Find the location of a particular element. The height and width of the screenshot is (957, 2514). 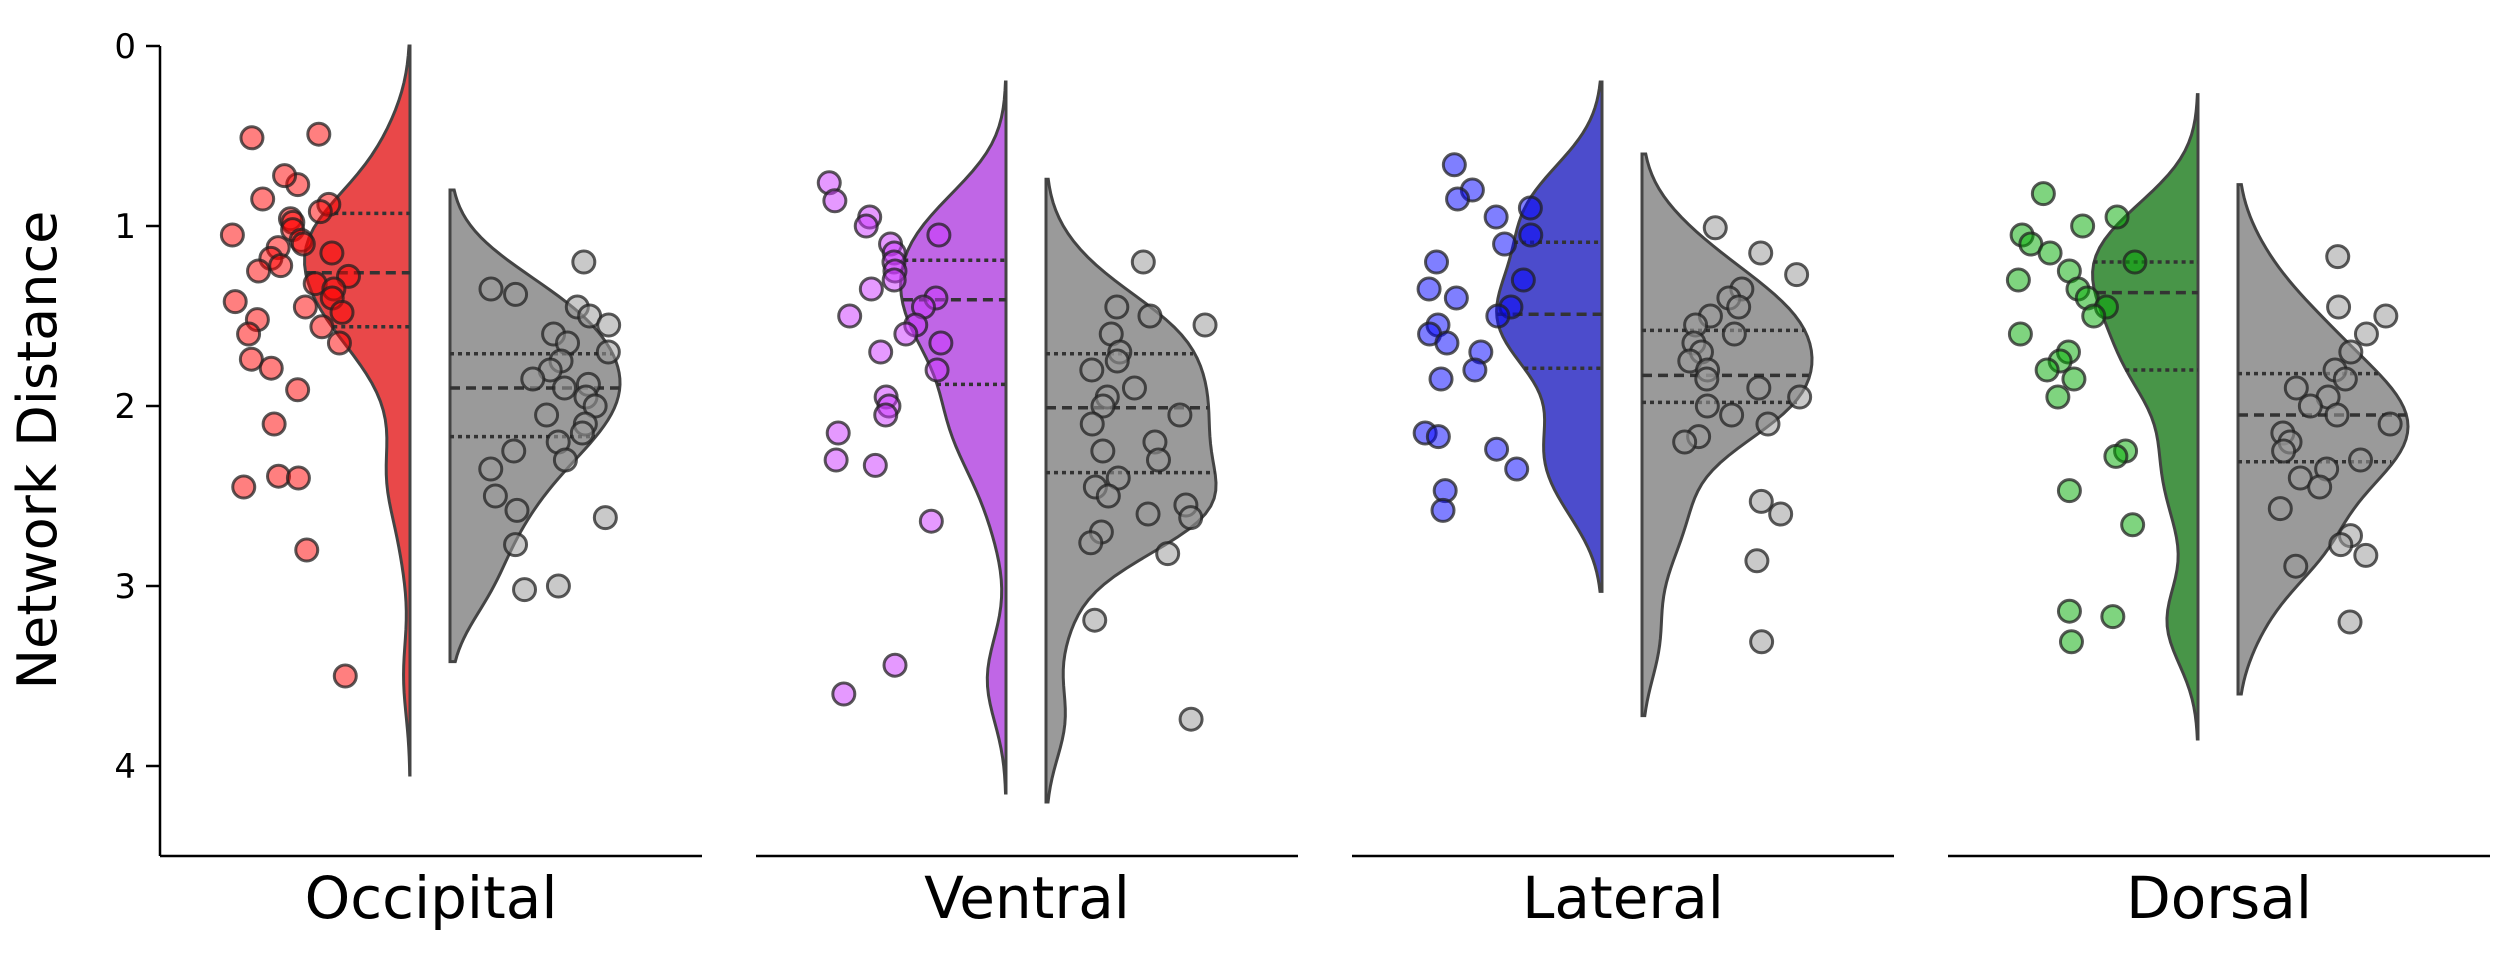

category-ventral is located at coordinates (1017, 442).